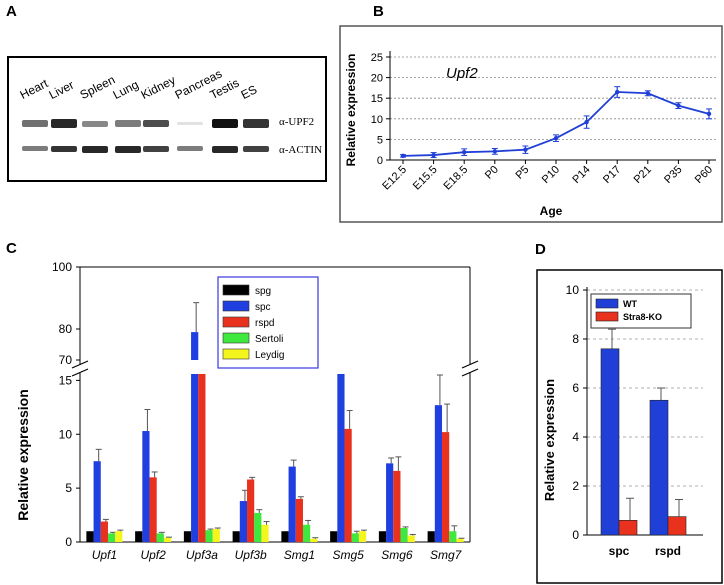 The image size is (724, 585). I want to click on chart-c-xtick-label: Smg6, so click(397, 555).